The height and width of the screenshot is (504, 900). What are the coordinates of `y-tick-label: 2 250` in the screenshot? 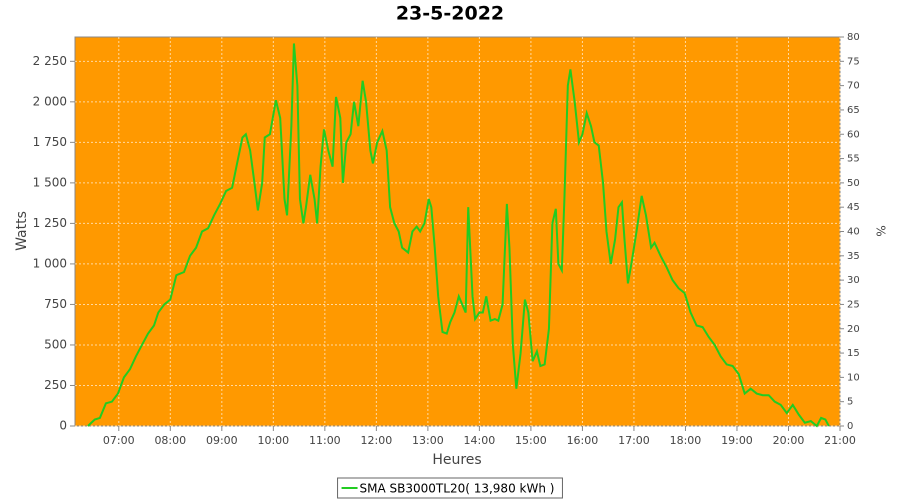 It's located at (50, 61).